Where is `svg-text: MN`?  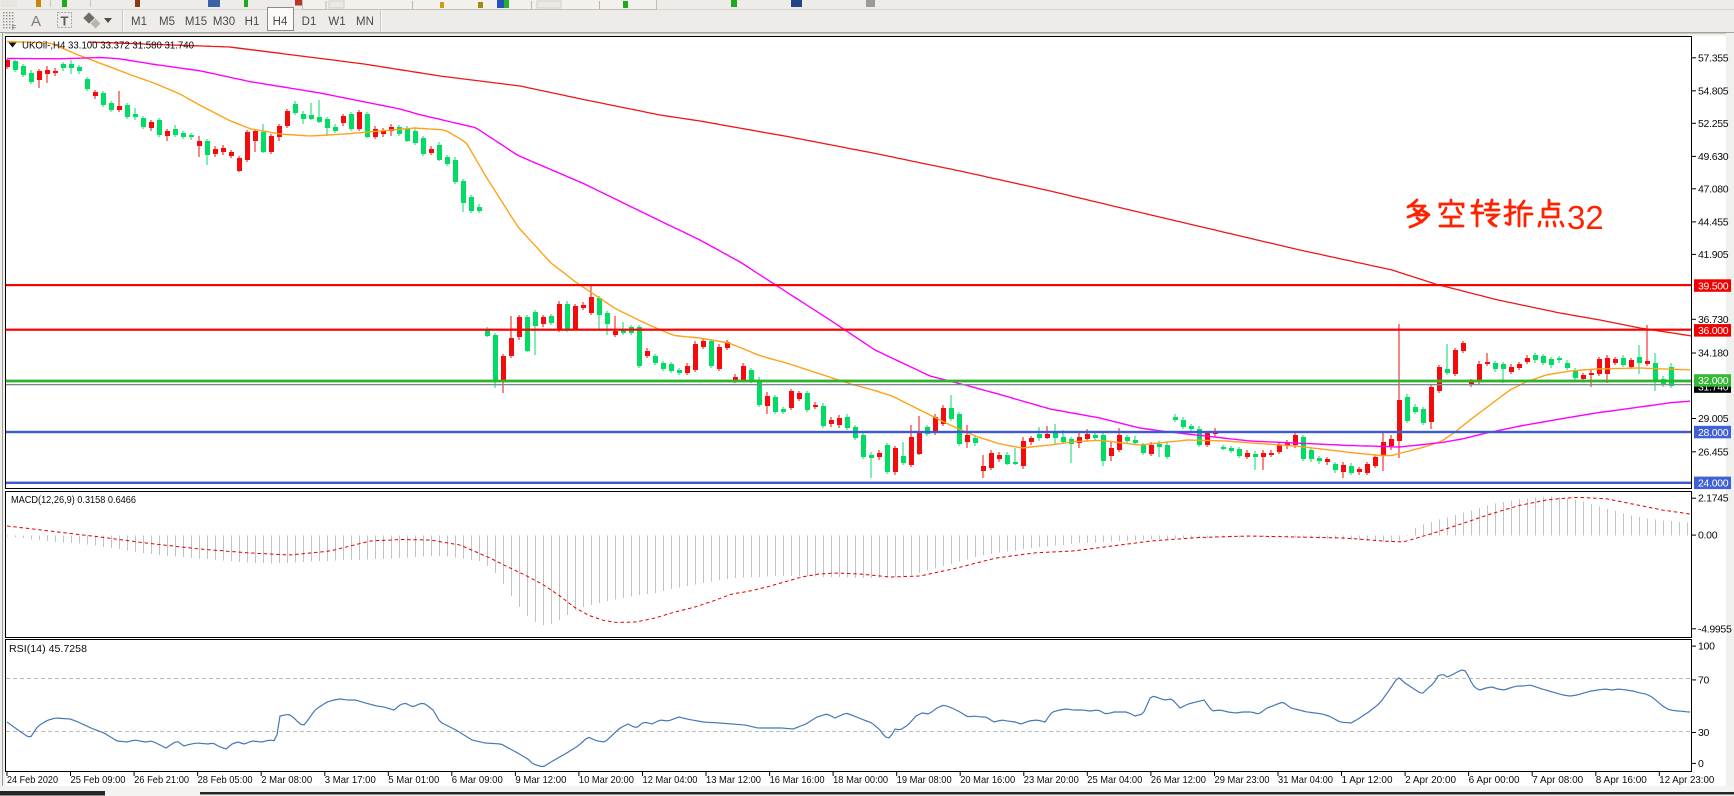
svg-text: MN is located at coordinates (365, 22).